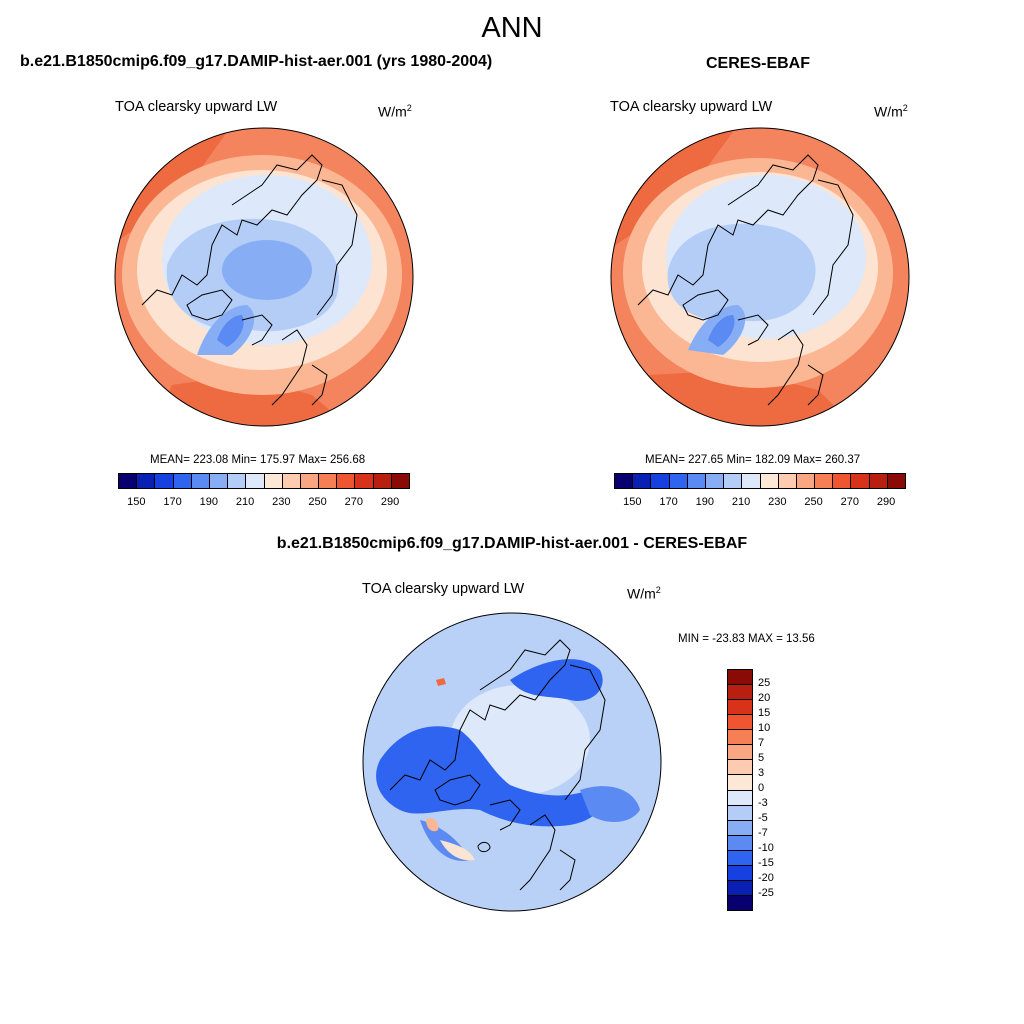 This screenshot has width=1024, height=1024. Describe the element at coordinates (691, 107) in the screenshot. I see `obs-variable-label: TOA clearsky upward LW` at that location.